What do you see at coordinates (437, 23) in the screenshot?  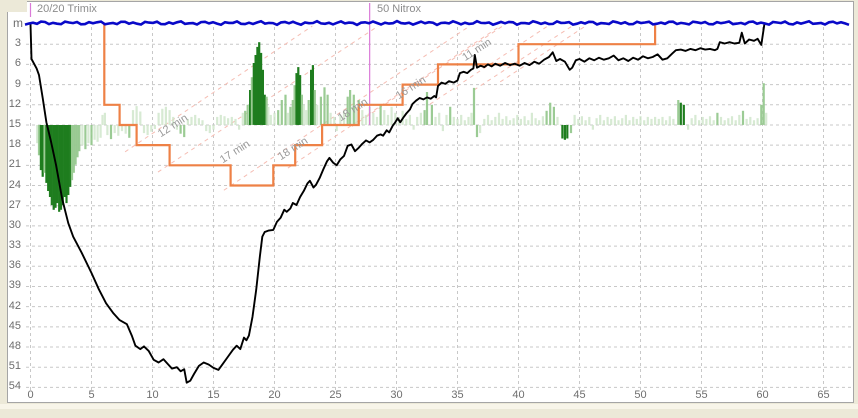 I see `surface-line` at bounding box center [437, 23].